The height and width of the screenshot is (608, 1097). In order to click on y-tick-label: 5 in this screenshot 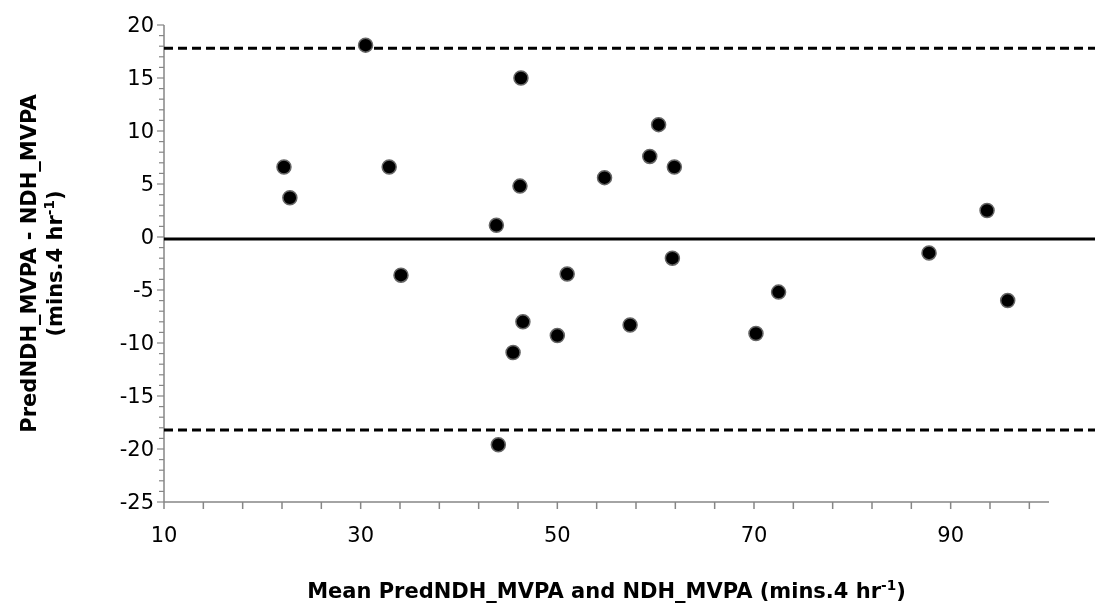, I will do `click(147, 184)`.